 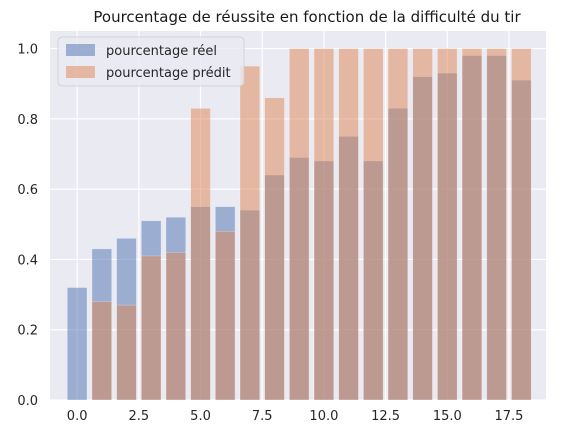 I want to click on x-tick-label: 0.0, so click(x=77, y=416).